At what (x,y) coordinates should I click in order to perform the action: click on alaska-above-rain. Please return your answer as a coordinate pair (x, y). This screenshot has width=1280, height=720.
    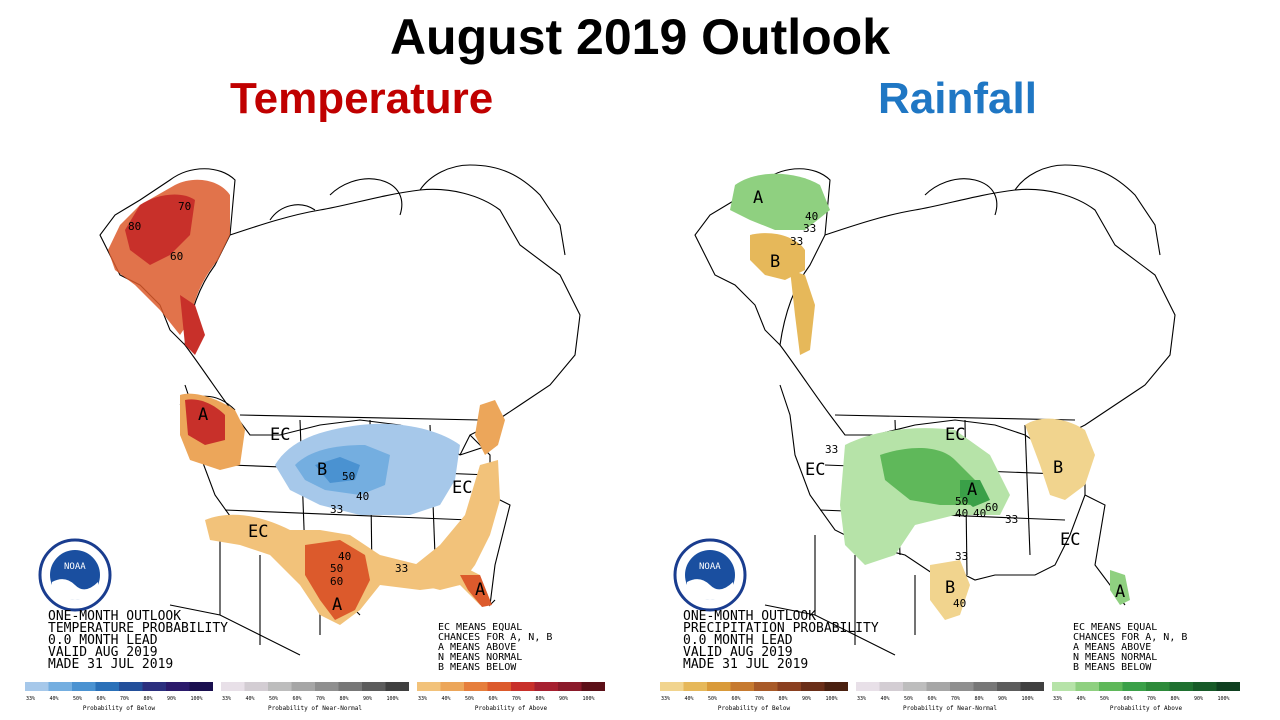
    Looking at the image, I should click on (780, 201).